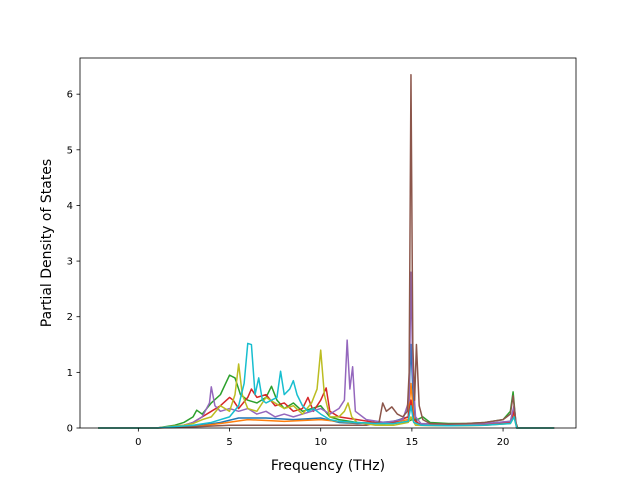 The height and width of the screenshot is (480, 640). Describe the element at coordinates (73, 262) in the screenshot. I see `y-axis: 0 1 2 3 4 5 6` at that location.